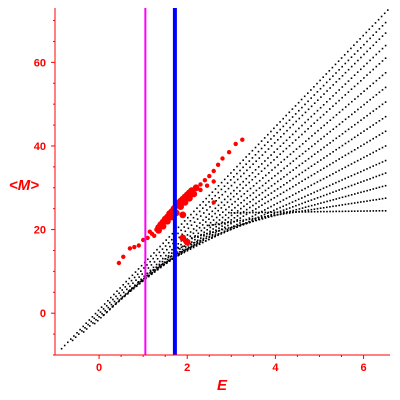  I want to click on y-tick-label: 40, so click(40, 147).